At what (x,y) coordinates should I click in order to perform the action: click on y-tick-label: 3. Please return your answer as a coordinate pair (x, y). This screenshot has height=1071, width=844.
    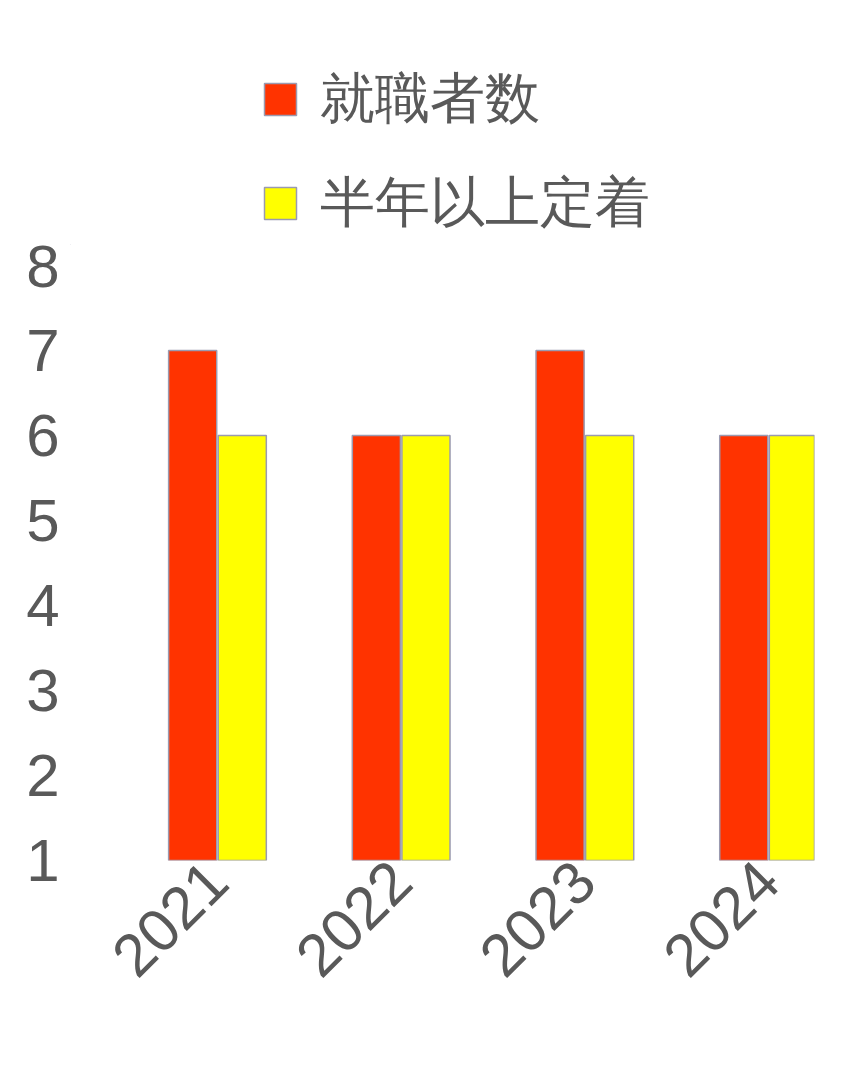
    Looking at the image, I should click on (43, 690).